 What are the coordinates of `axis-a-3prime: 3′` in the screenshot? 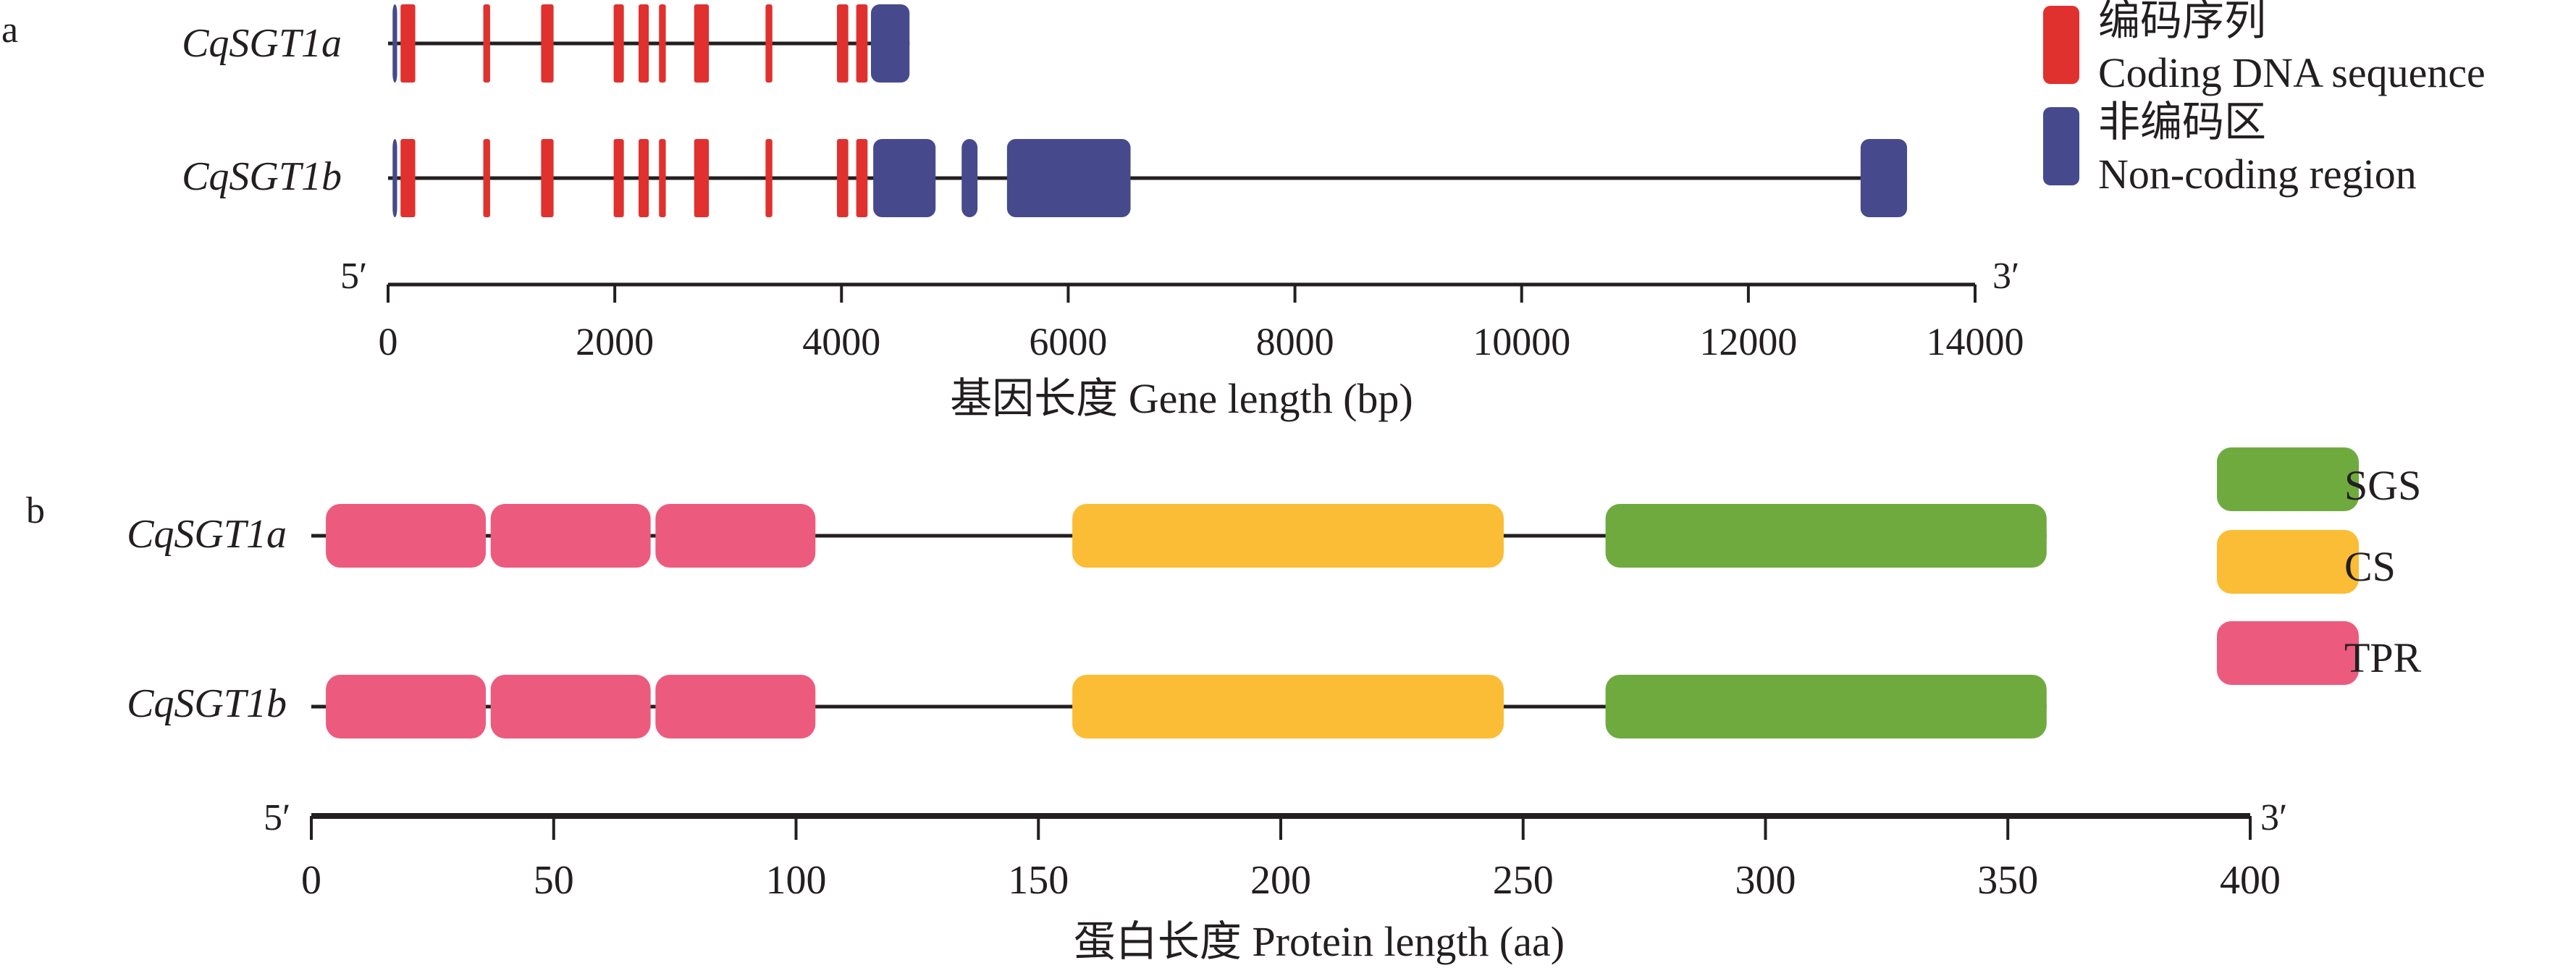 It's located at (2005, 276).